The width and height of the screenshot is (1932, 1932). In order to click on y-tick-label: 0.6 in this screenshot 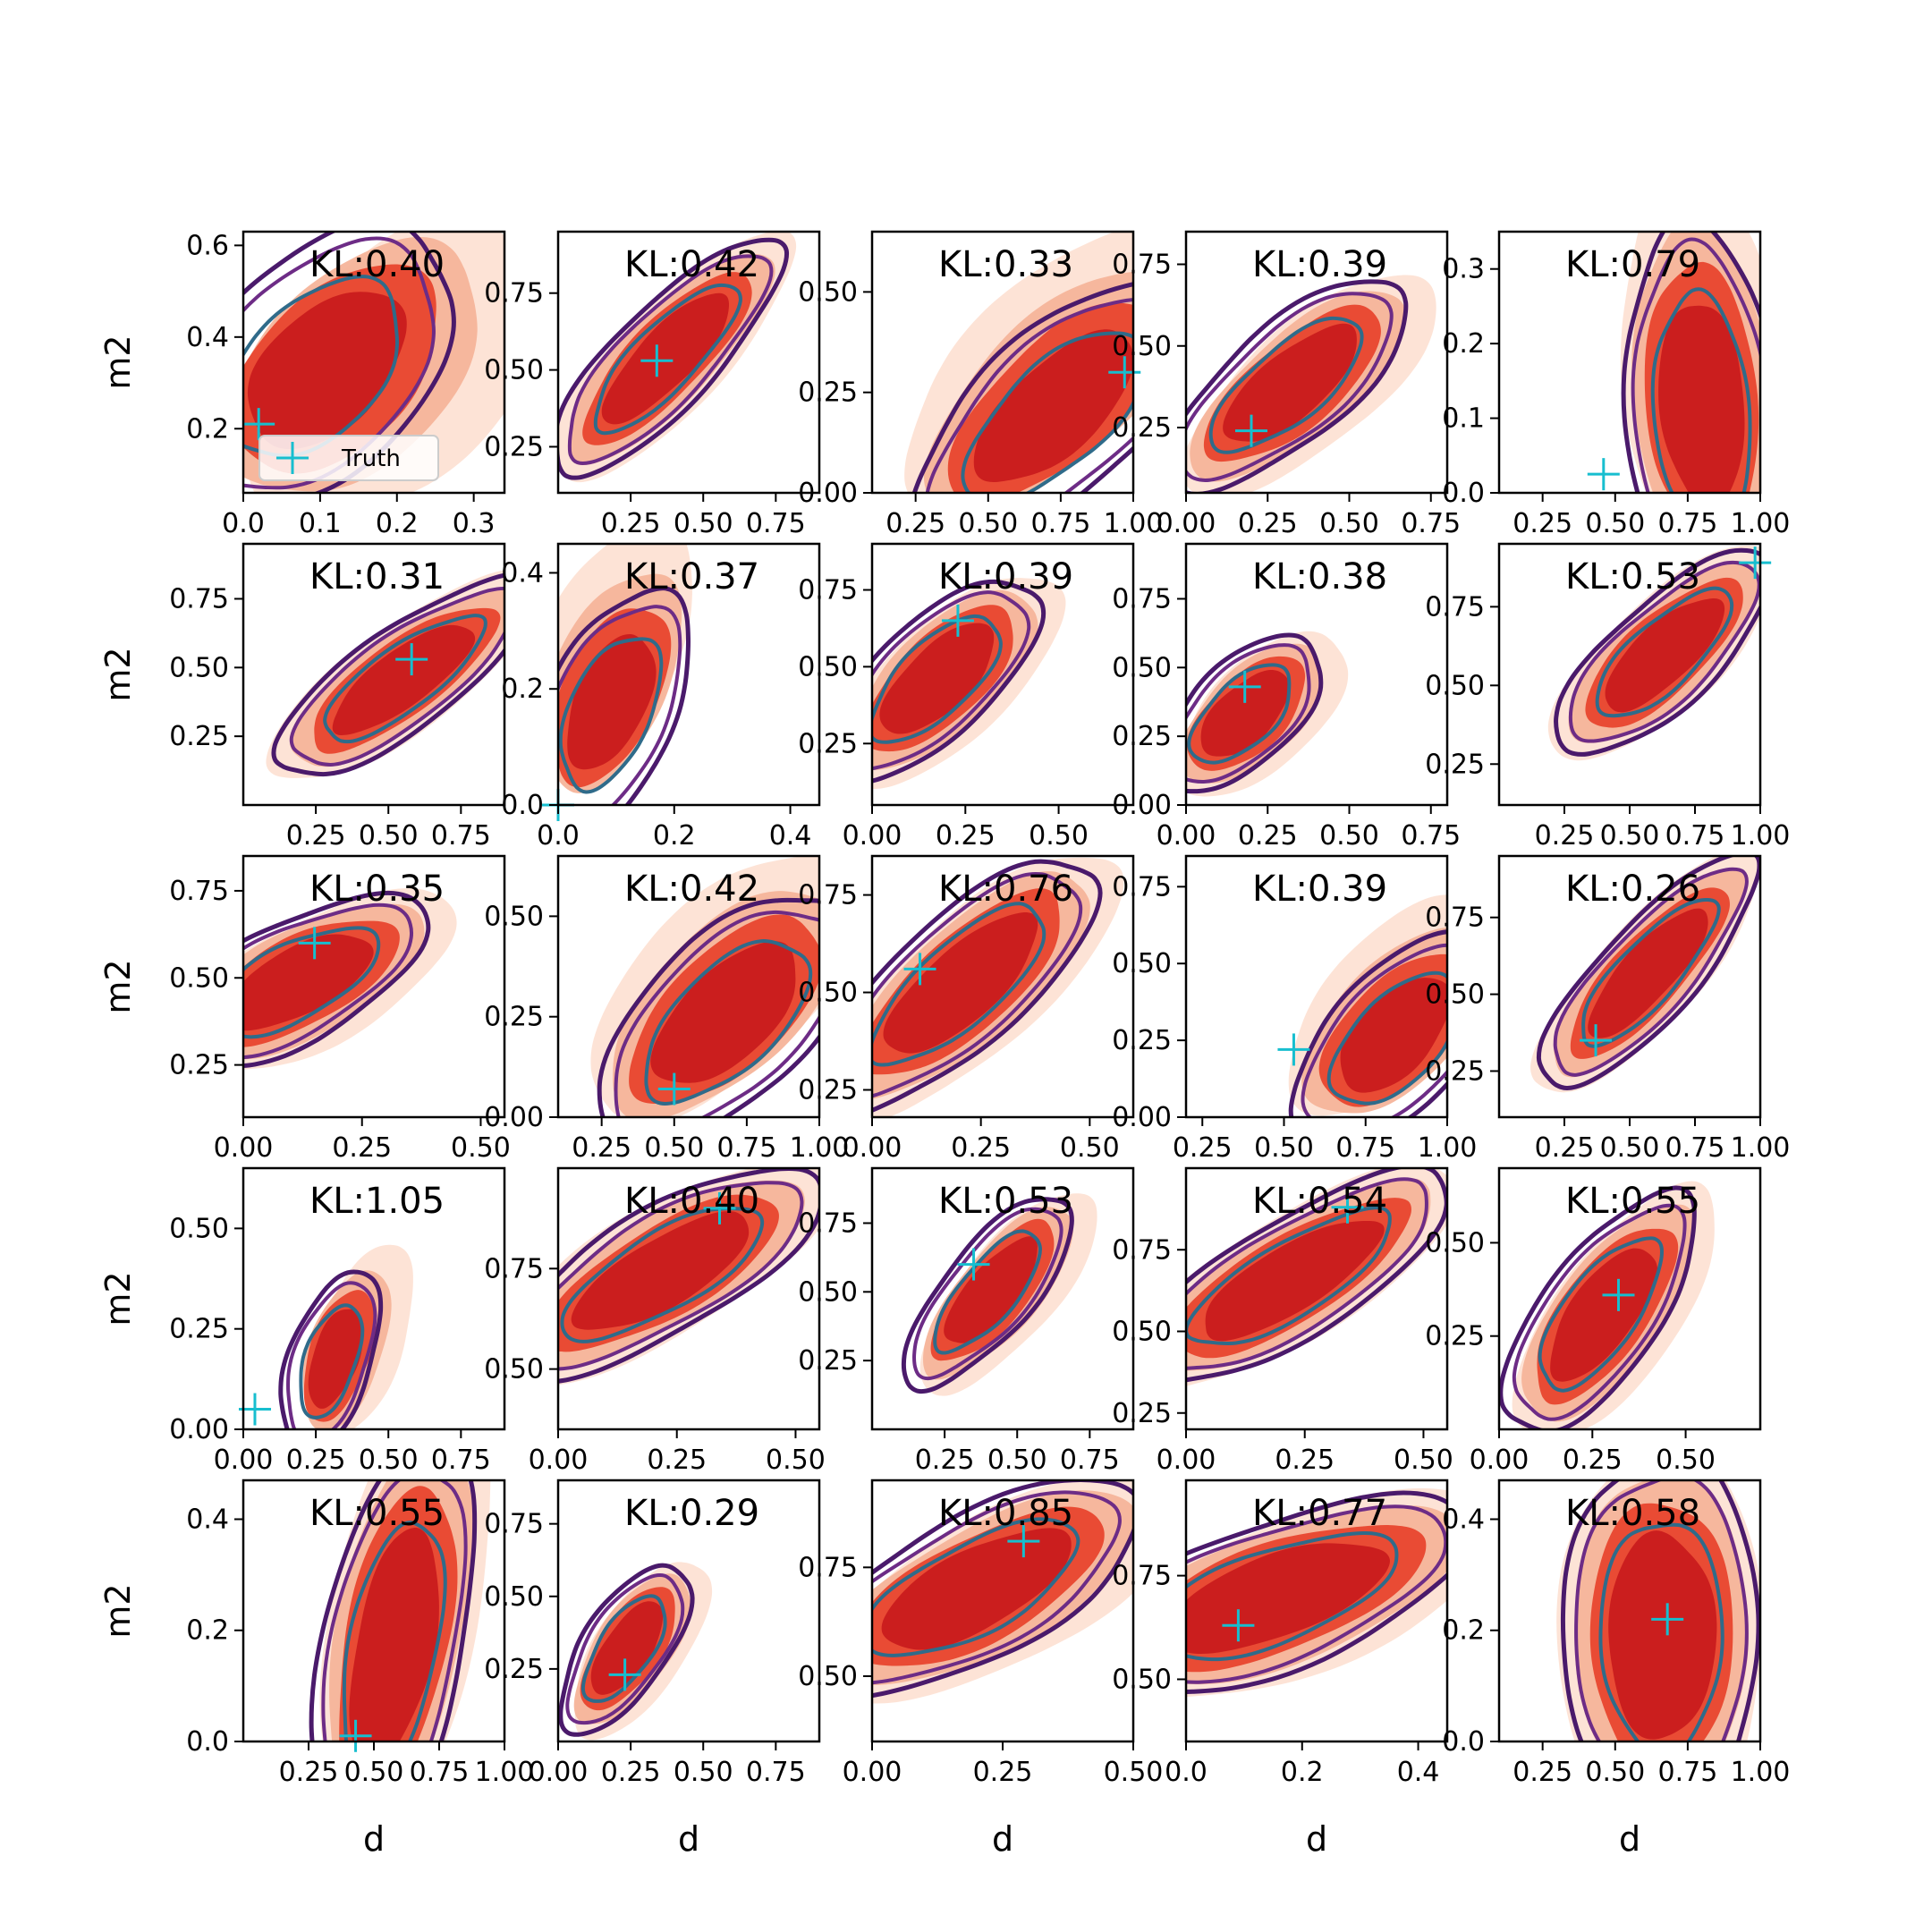, I will do `click(207, 245)`.